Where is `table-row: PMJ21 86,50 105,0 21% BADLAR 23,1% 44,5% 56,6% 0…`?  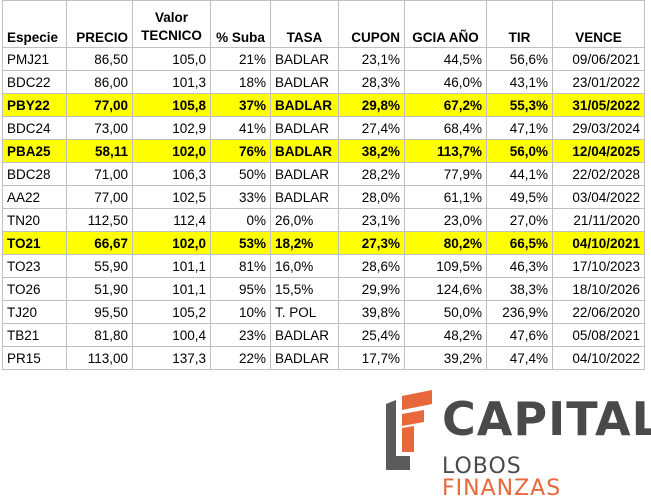
table-row: PMJ21 86,50 105,0 21% BADLAR 23,1% 44,5% 56,6% 0… is located at coordinates (323, 59).